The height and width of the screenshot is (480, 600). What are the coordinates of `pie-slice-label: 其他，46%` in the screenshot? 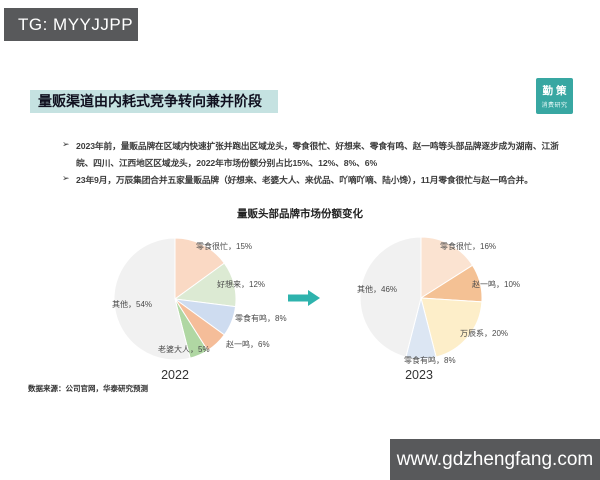 It's located at (377, 289).